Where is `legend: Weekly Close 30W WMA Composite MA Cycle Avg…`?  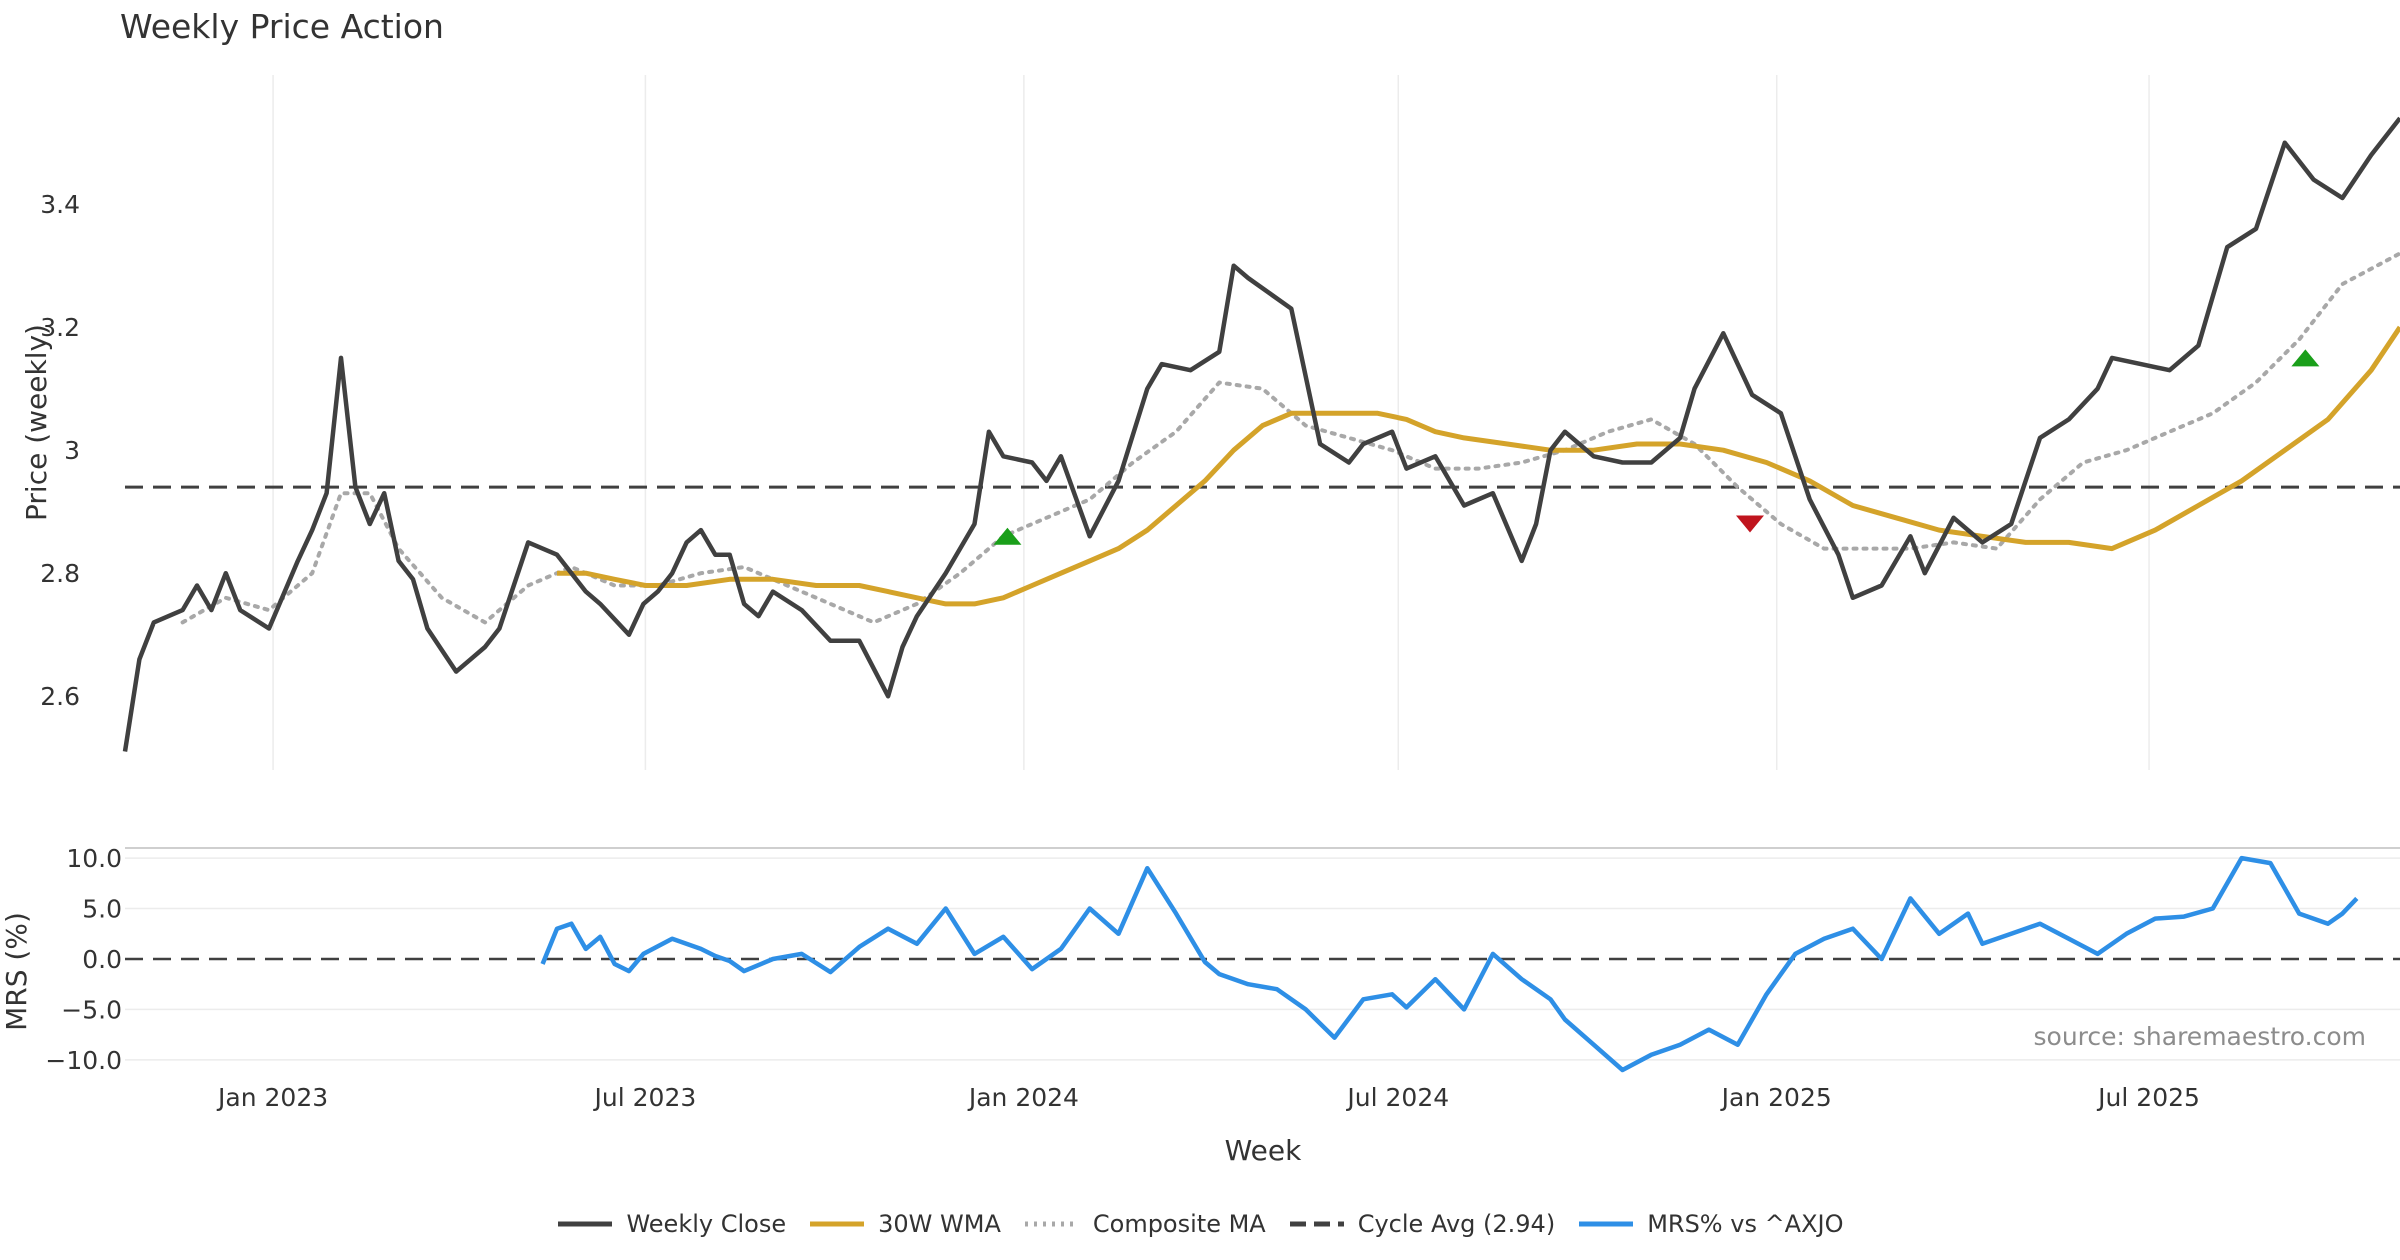
legend: Weekly Close 30W WMA Composite MA Cycle Avg… is located at coordinates (1200, 1224).